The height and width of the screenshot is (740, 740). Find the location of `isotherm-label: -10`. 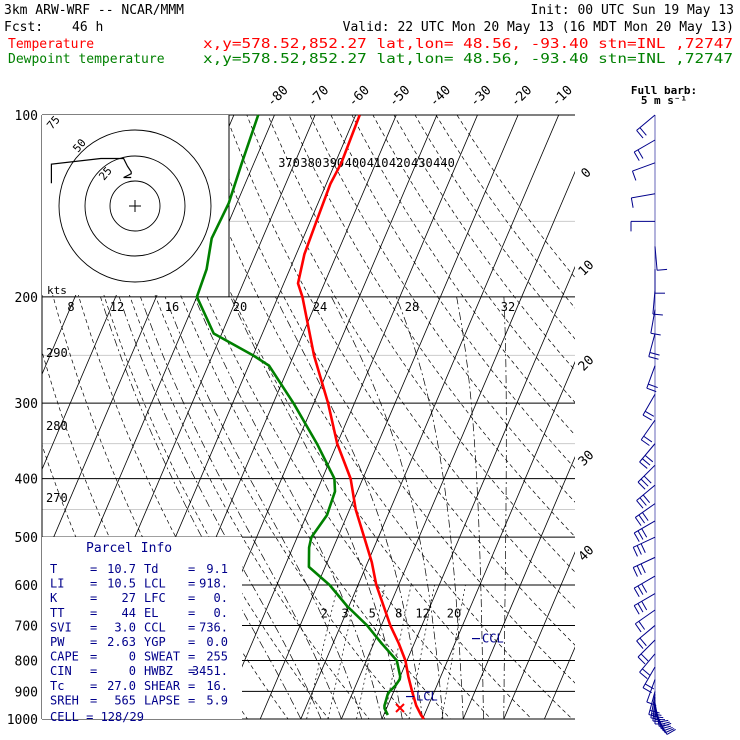

isotherm-label: -10 is located at coordinates (562, 96).